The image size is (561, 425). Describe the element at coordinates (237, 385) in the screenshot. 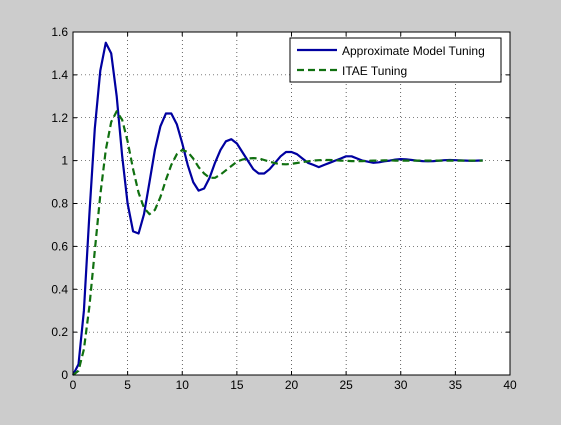

I see `x-tick-label: 15` at that location.